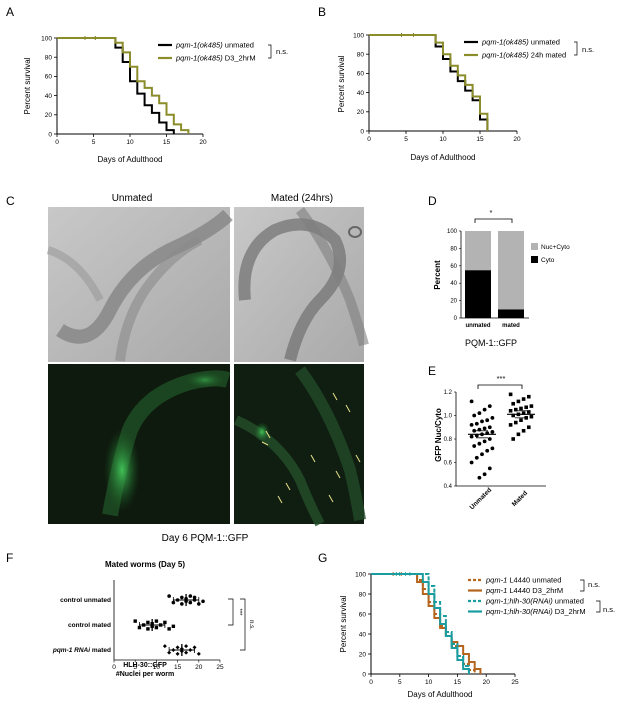 This screenshot has width=617, height=708. What do you see at coordinates (10, 12) in the screenshot?
I see `panel-letter-a: A` at bounding box center [10, 12].